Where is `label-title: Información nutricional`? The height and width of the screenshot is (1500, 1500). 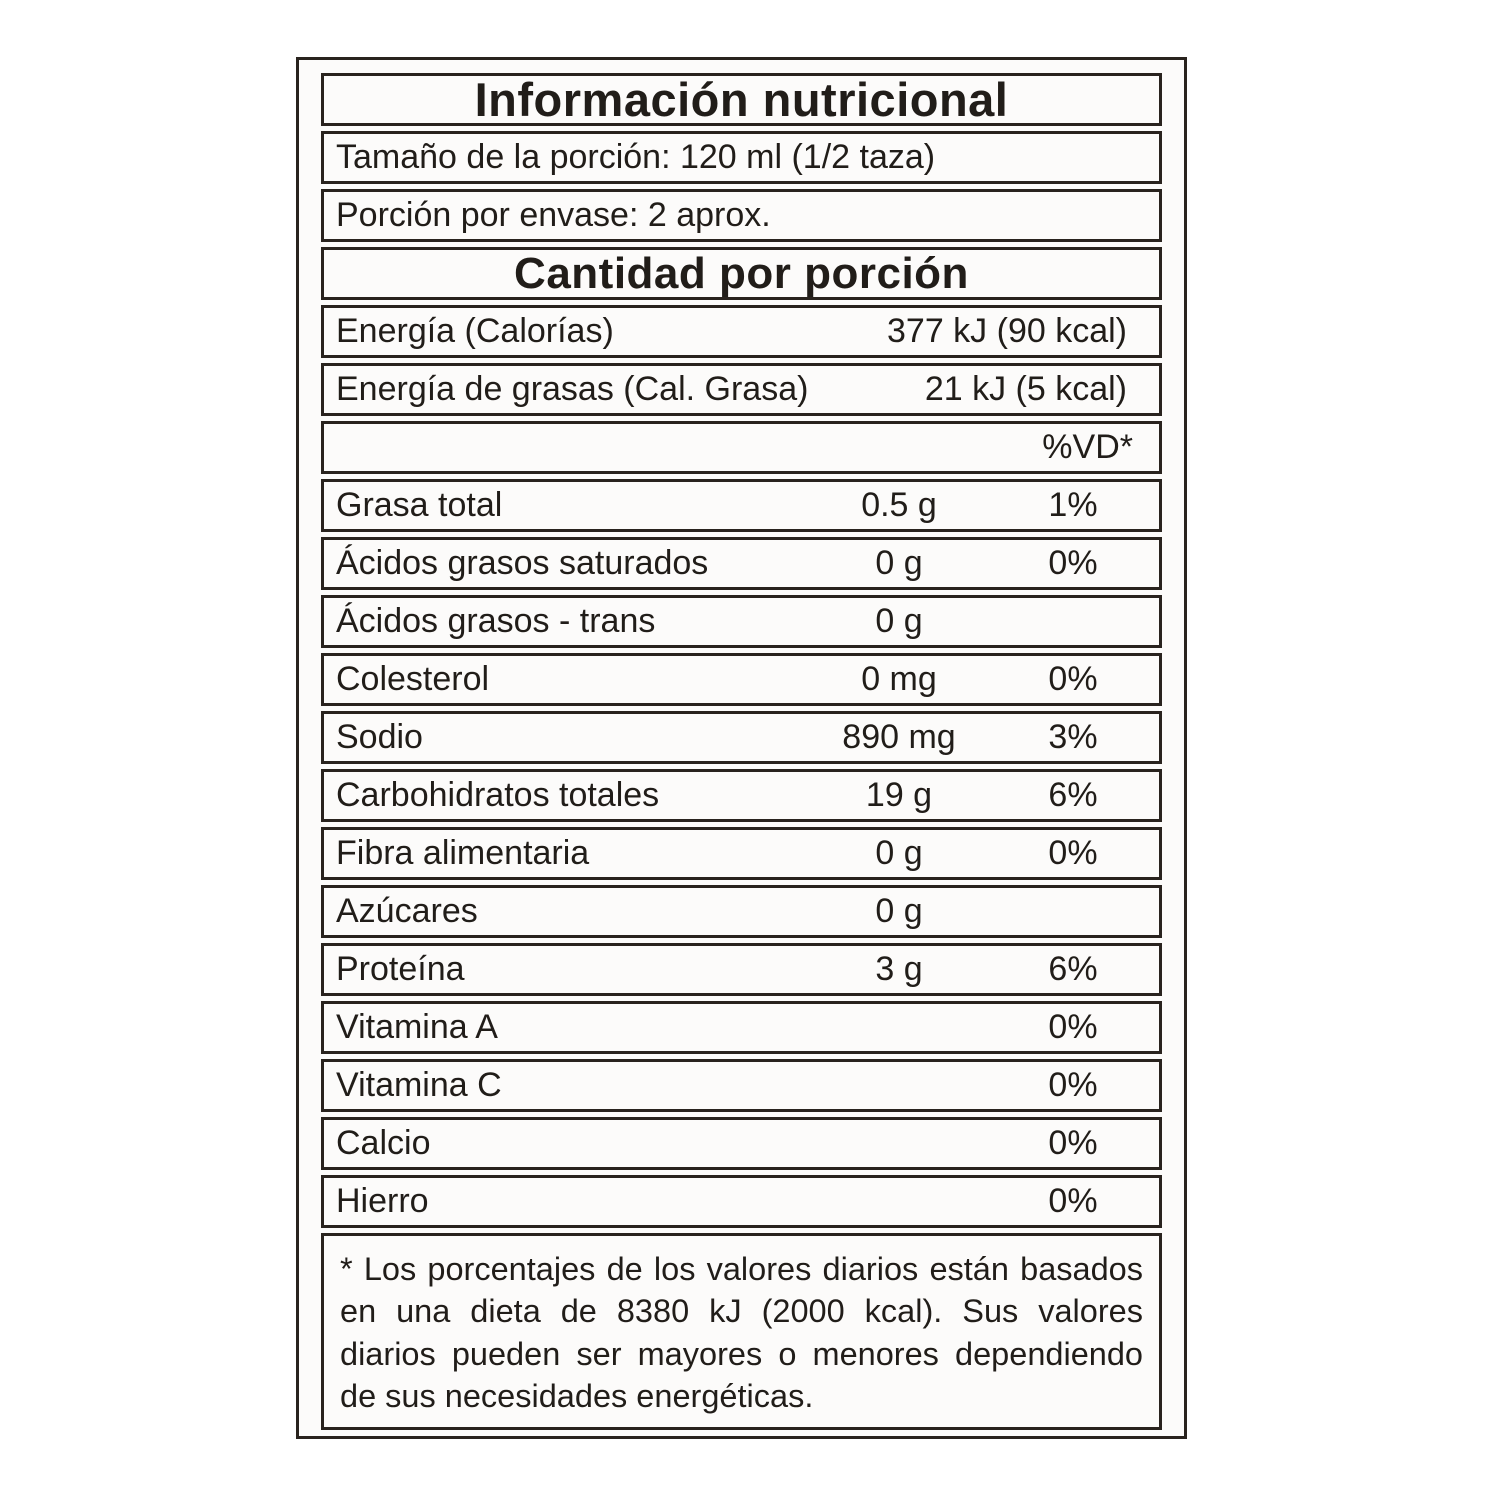 label-title: Información nutricional is located at coordinates (741, 99).